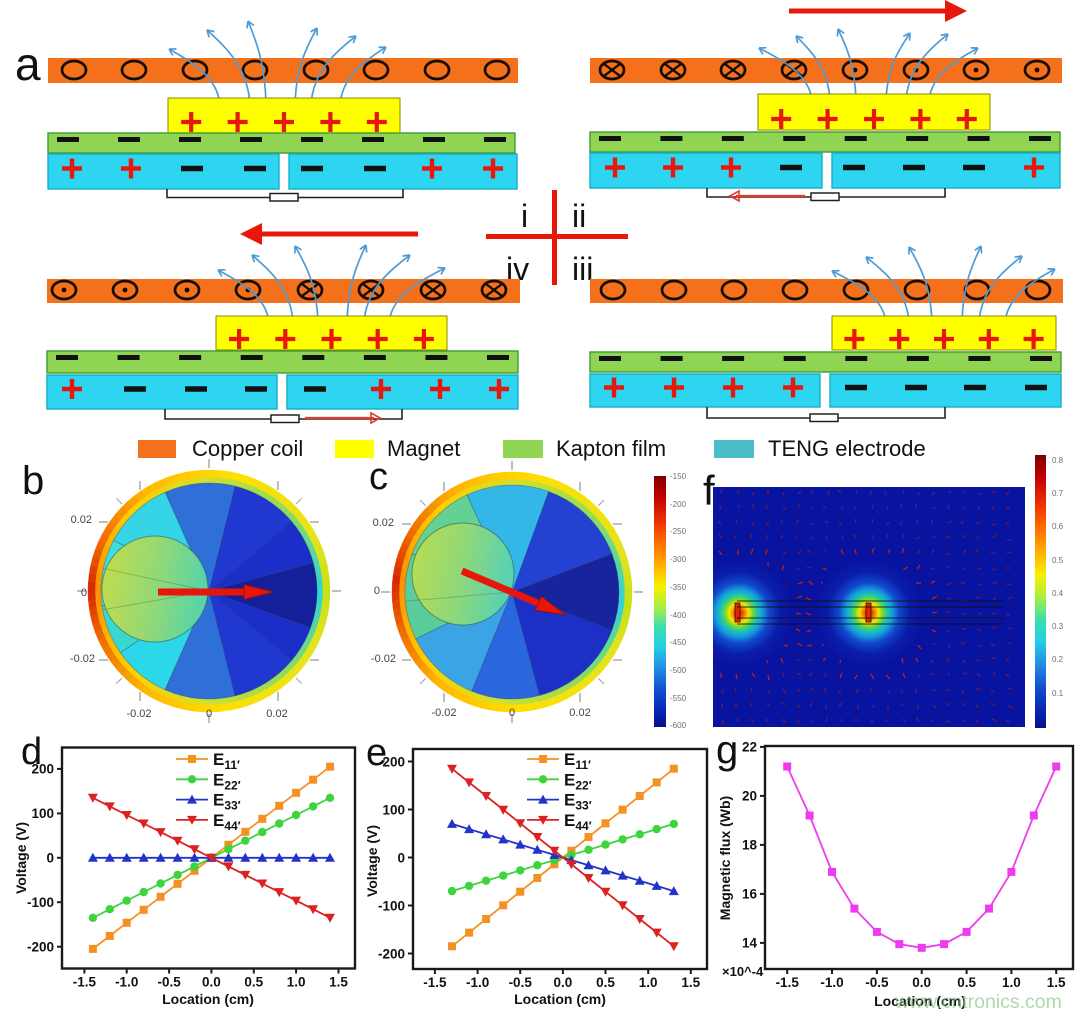  I want to click on svg-text: 18, so click(750, 845).